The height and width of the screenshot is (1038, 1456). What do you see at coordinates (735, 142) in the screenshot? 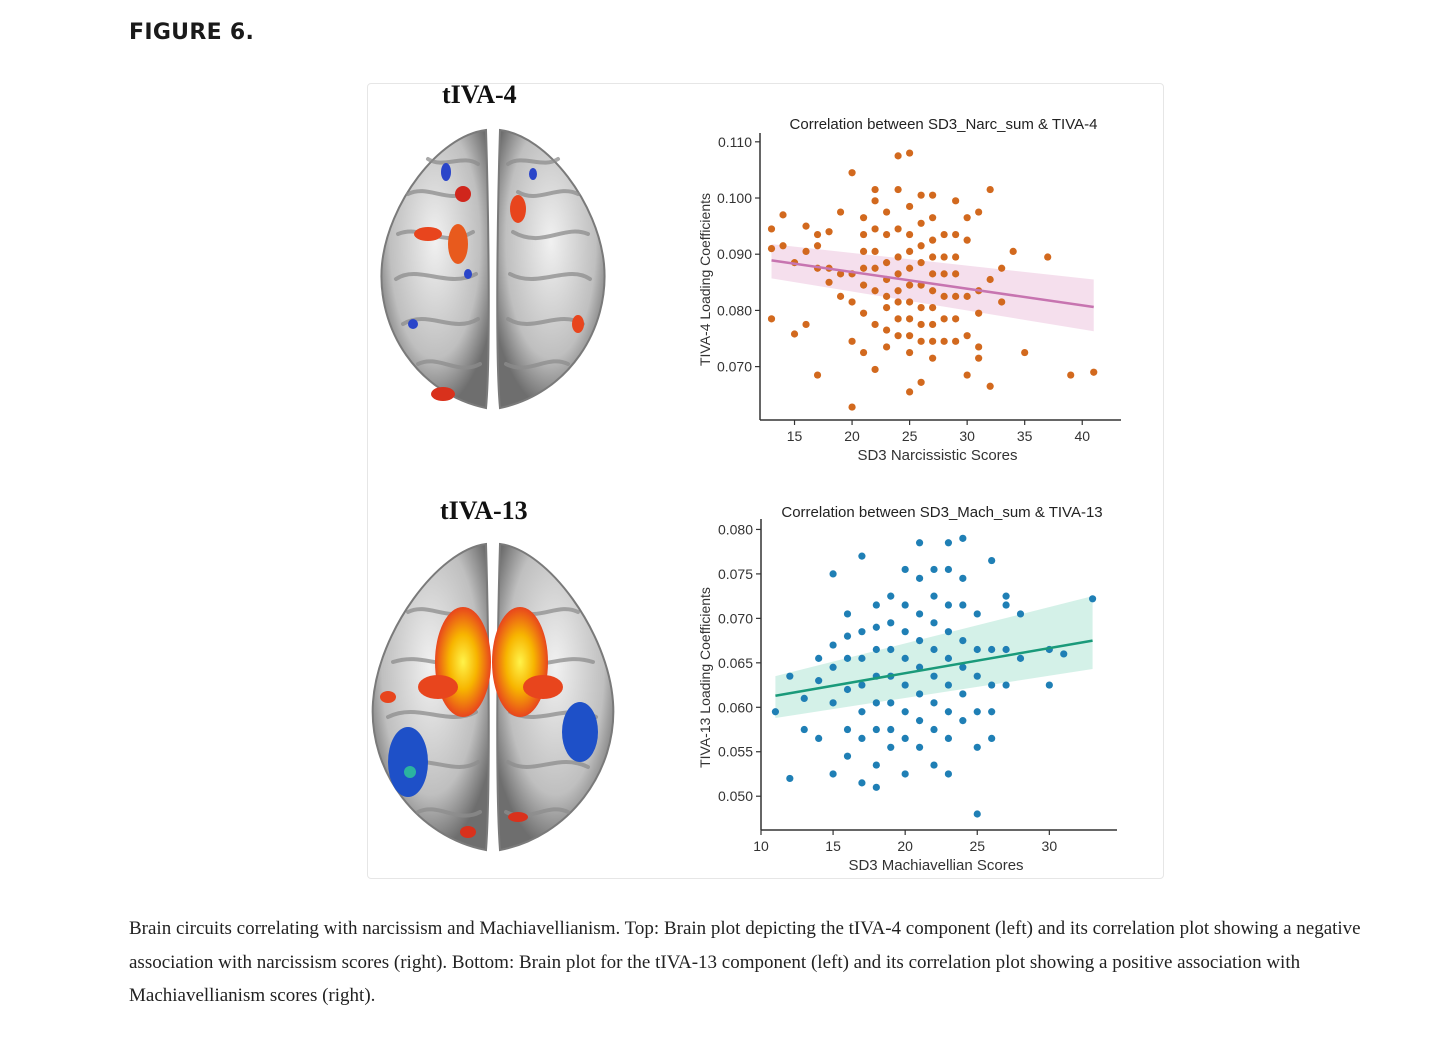
I see `y-tick-label: 0.110` at bounding box center [735, 142].